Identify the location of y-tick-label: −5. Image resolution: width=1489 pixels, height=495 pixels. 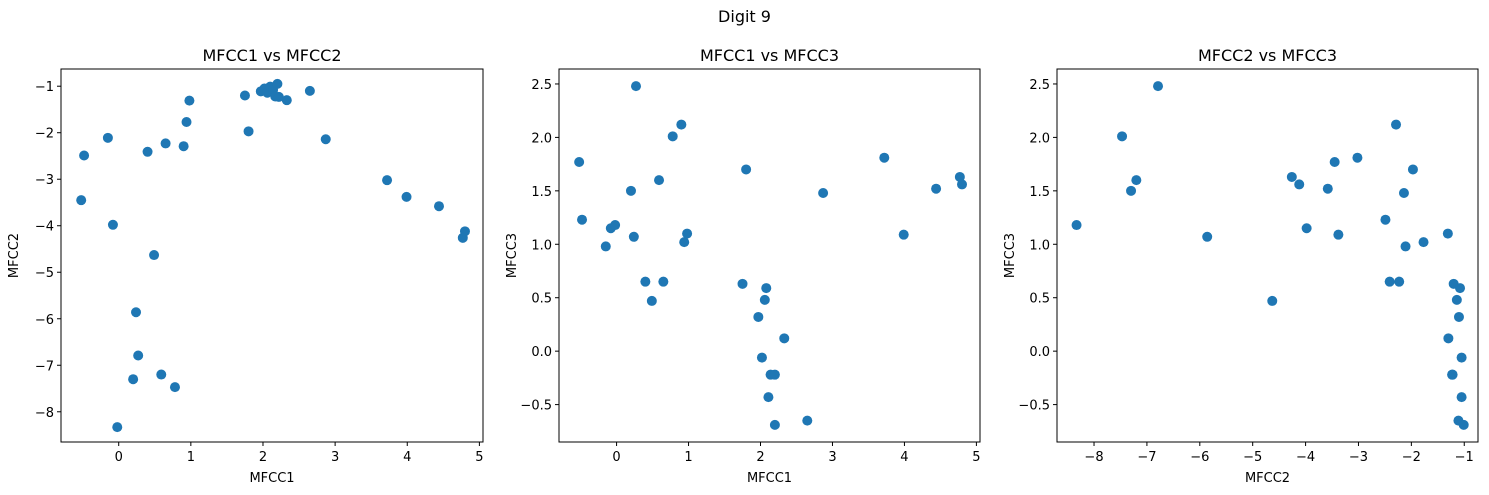
(44, 273).